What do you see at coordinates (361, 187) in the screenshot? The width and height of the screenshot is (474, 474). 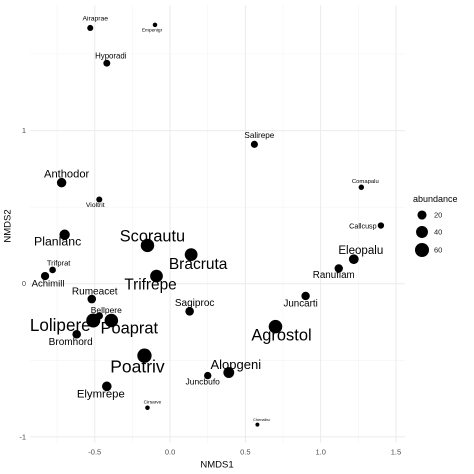 I see `point-comapalu` at bounding box center [361, 187].